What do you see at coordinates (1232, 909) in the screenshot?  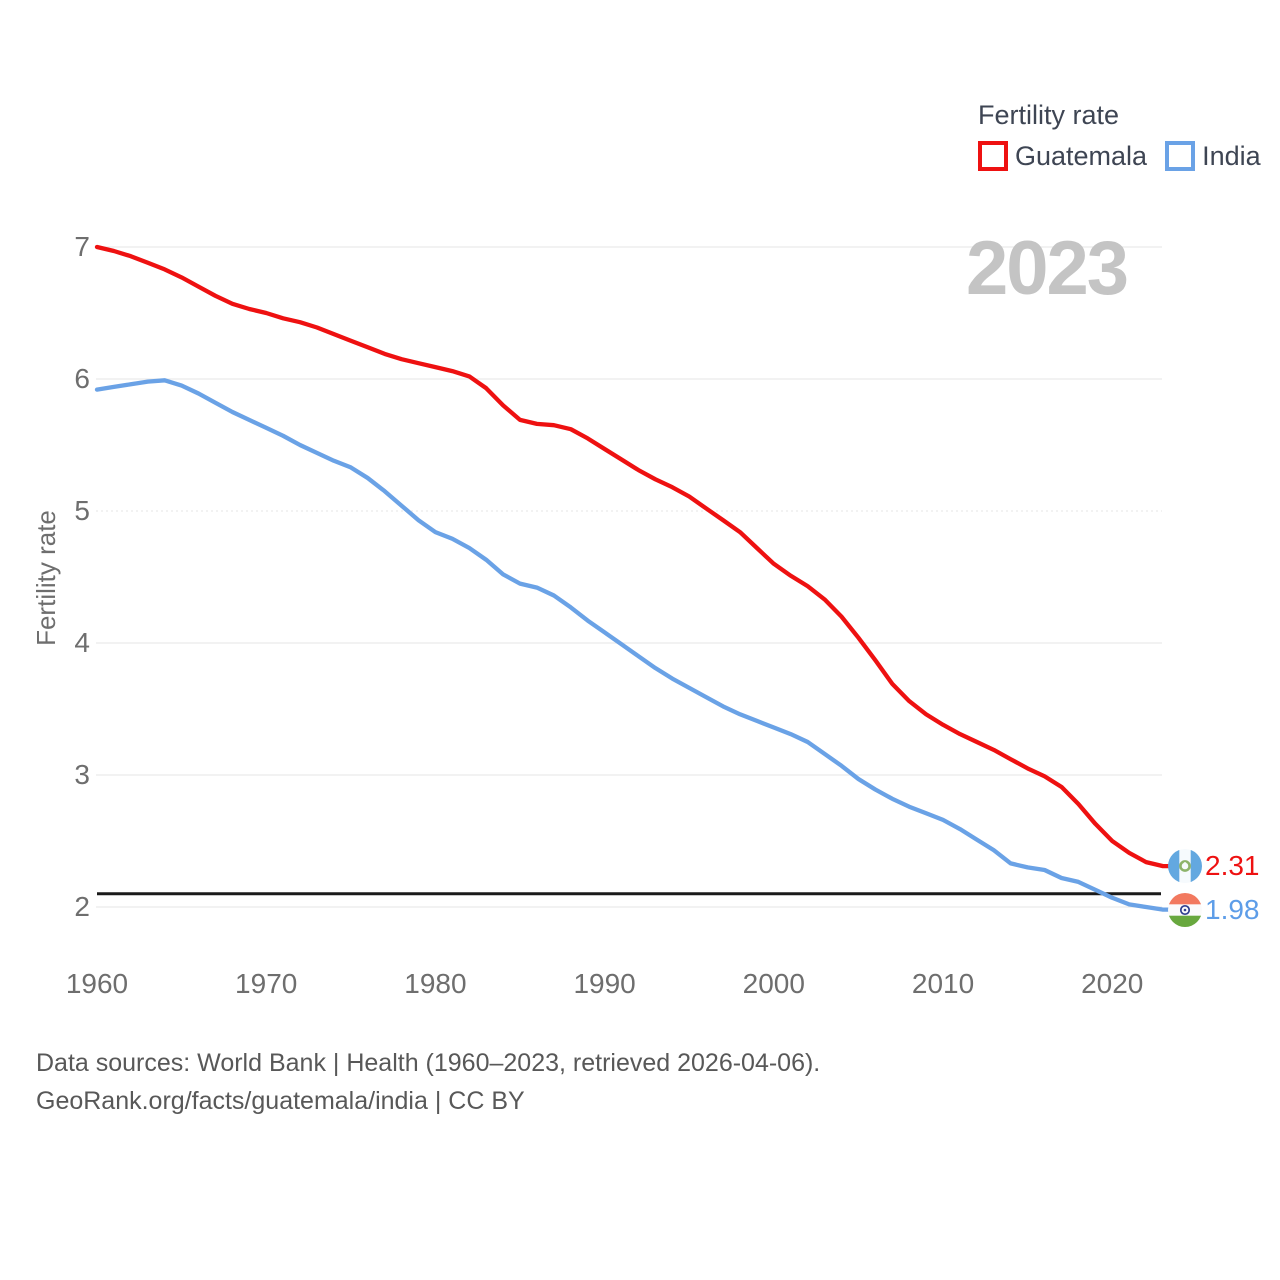 I see `end-value-india: 1.98` at bounding box center [1232, 909].